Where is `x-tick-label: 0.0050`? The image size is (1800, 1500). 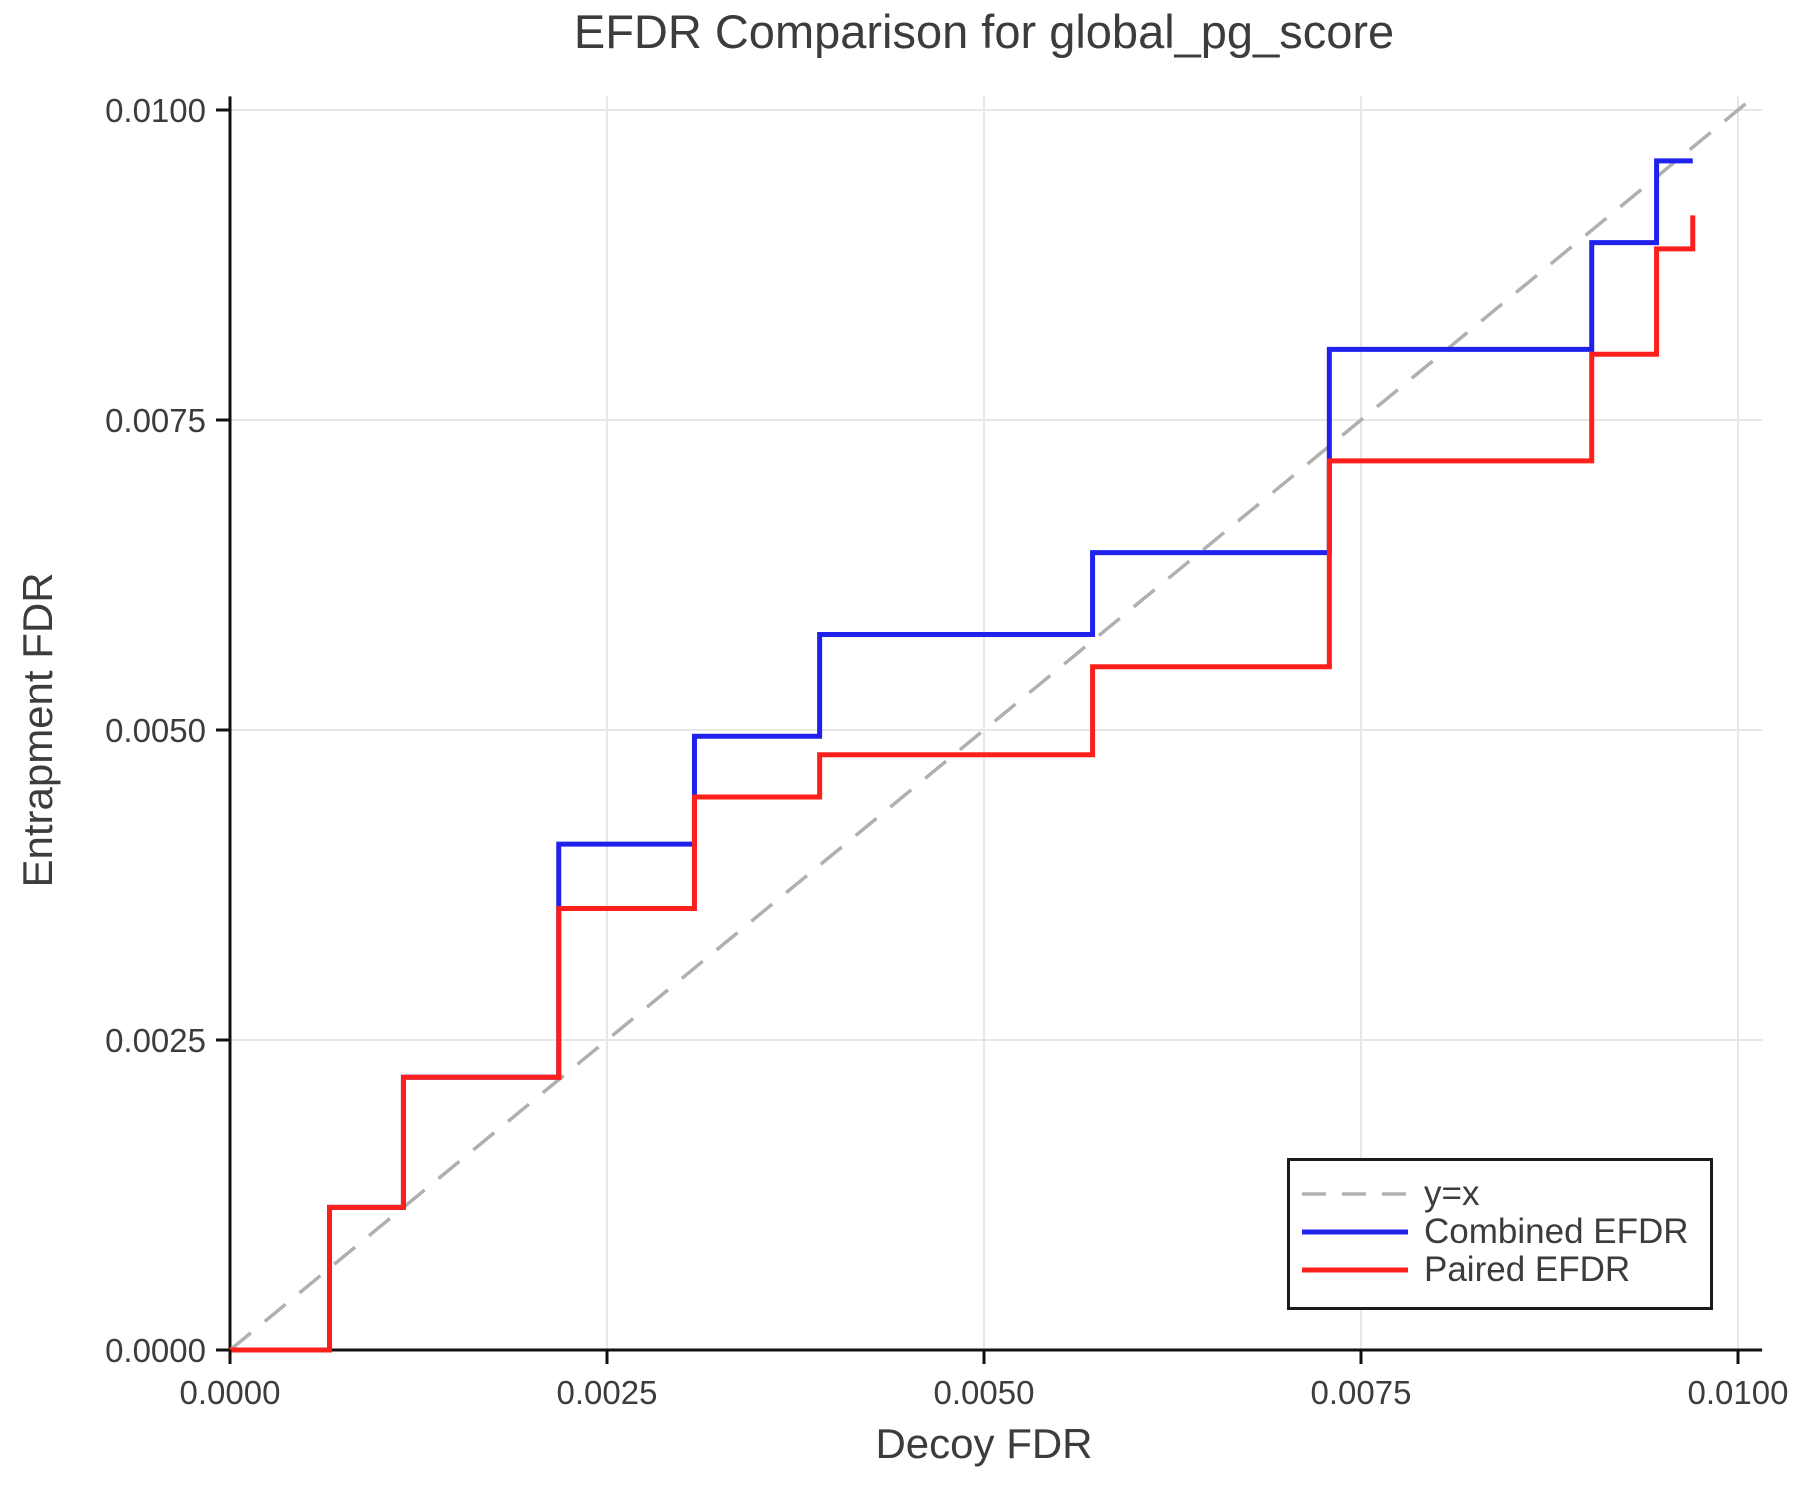 x-tick-label: 0.0050 is located at coordinates (984, 1392).